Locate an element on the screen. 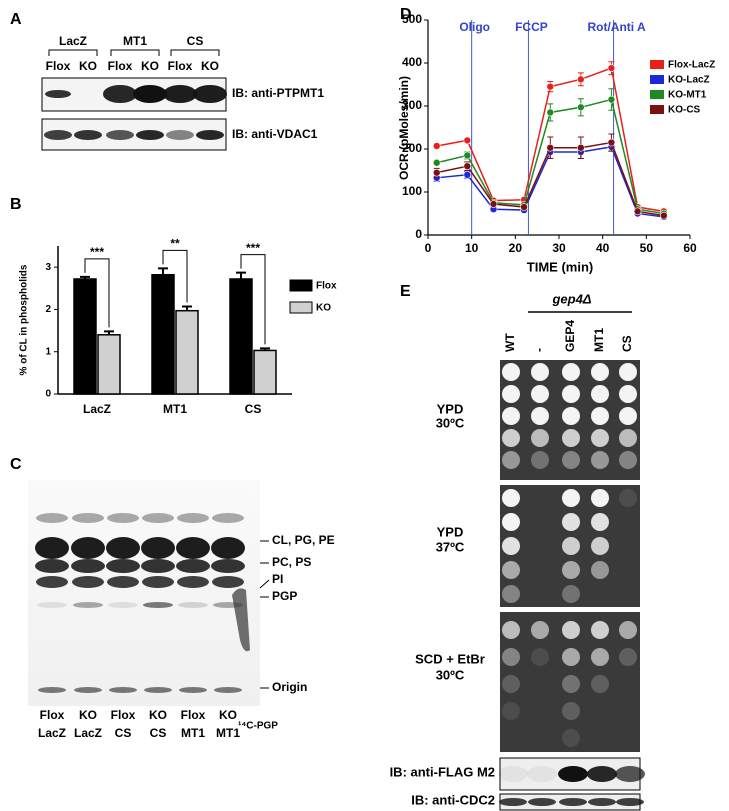  lane-label: LacZ is located at coordinates (88, 733).